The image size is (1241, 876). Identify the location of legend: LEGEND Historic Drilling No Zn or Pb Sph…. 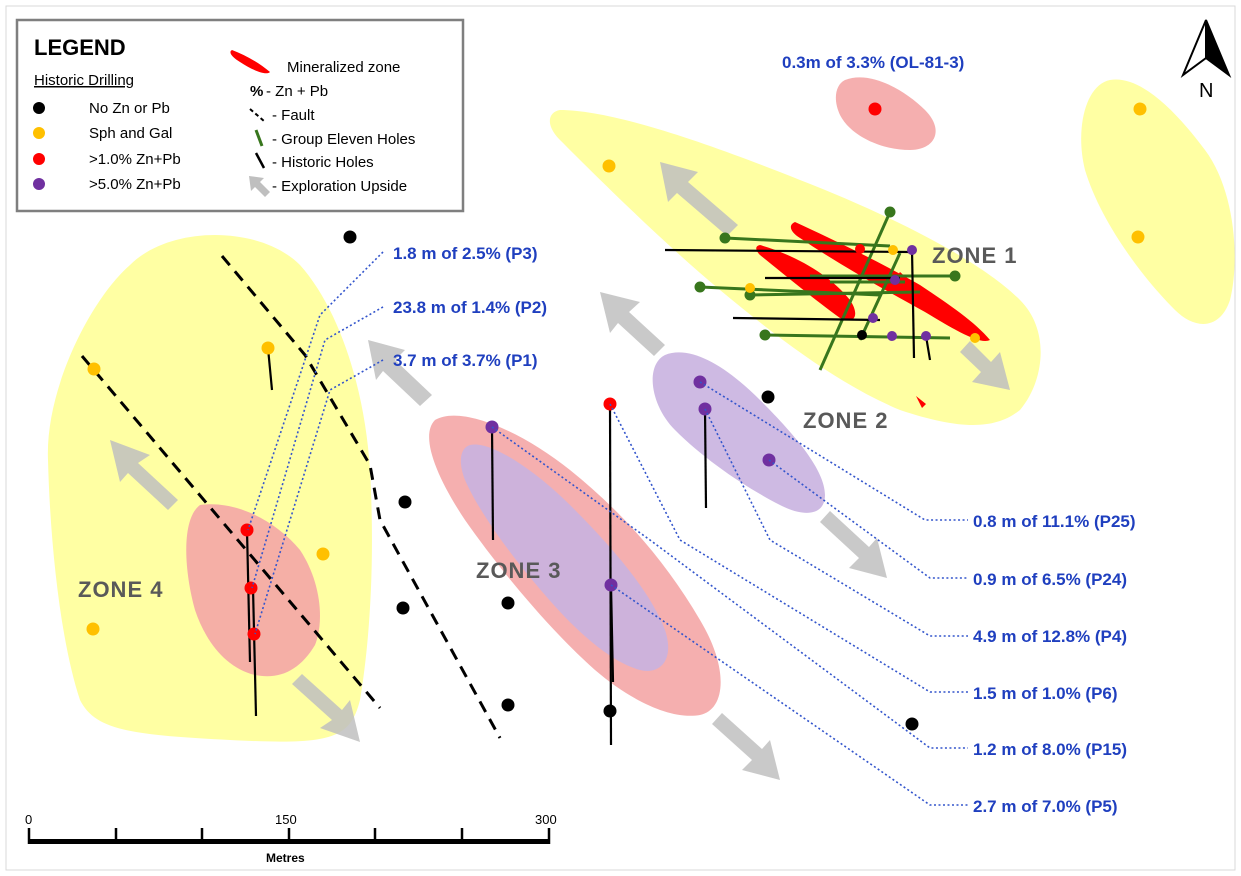
(240, 115).